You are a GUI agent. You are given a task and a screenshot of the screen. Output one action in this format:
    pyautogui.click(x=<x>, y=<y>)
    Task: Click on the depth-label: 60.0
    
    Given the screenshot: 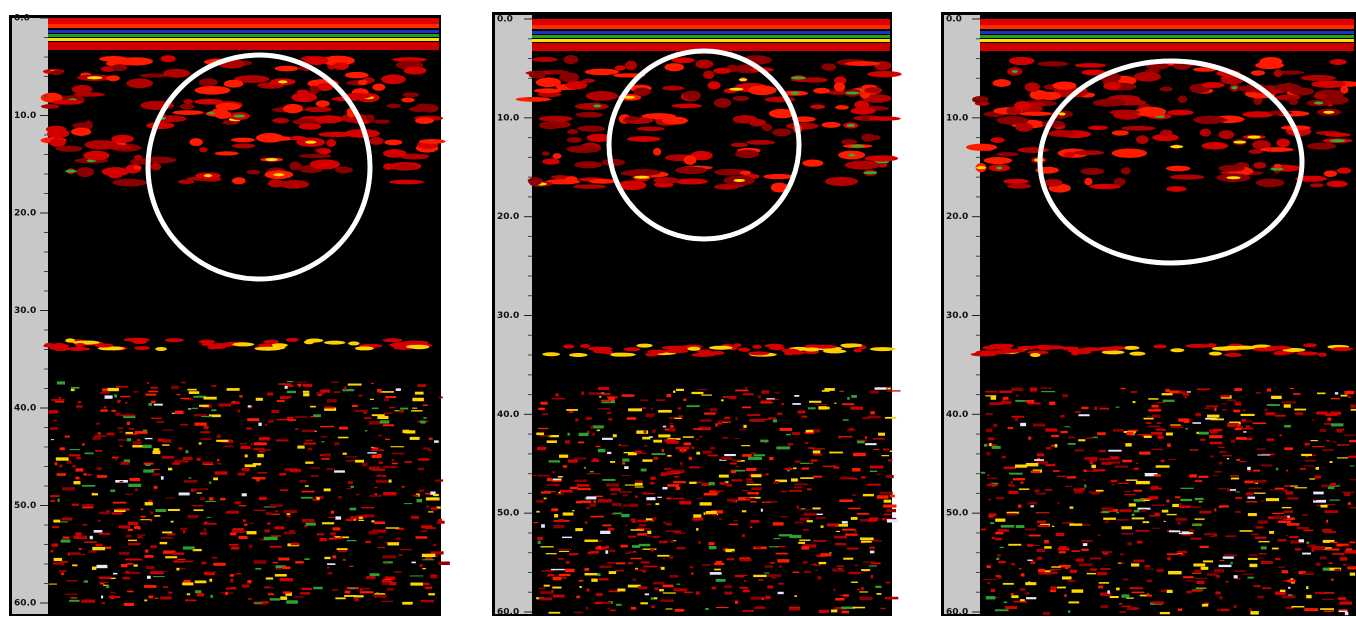 What is the action you would take?
    pyautogui.click(x=25, y=604)
    